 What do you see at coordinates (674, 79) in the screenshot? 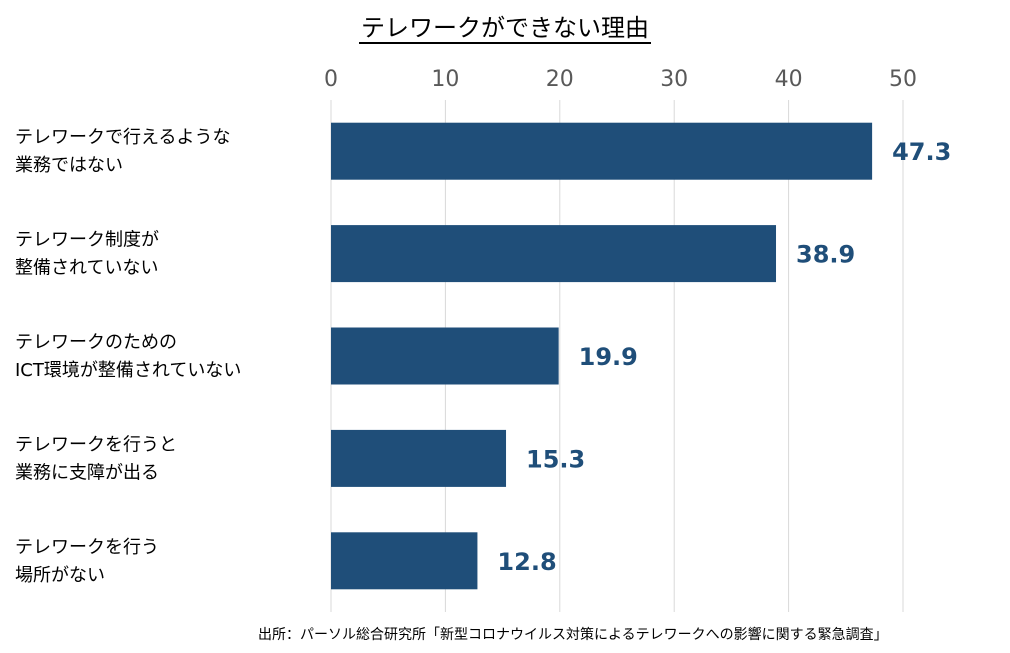
I see `x-tick-label: 30` at bounding box center [674, 79].